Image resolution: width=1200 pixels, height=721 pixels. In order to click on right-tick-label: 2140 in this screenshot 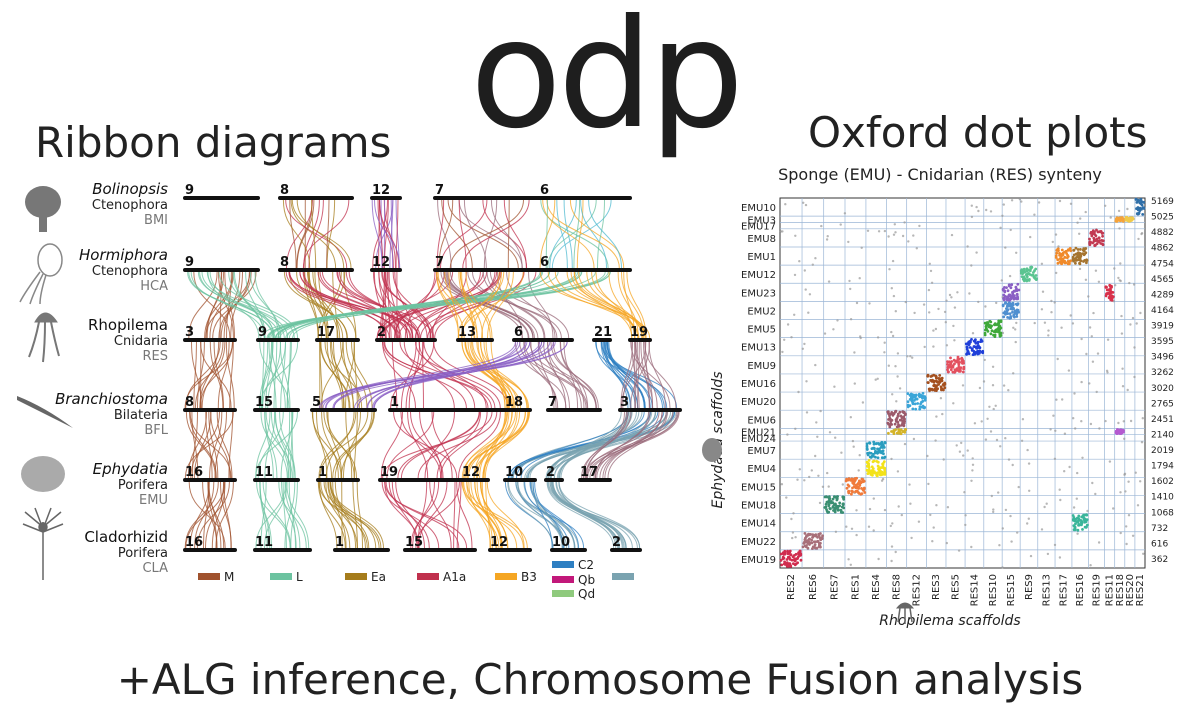, I will do `click(1162, 436)`.